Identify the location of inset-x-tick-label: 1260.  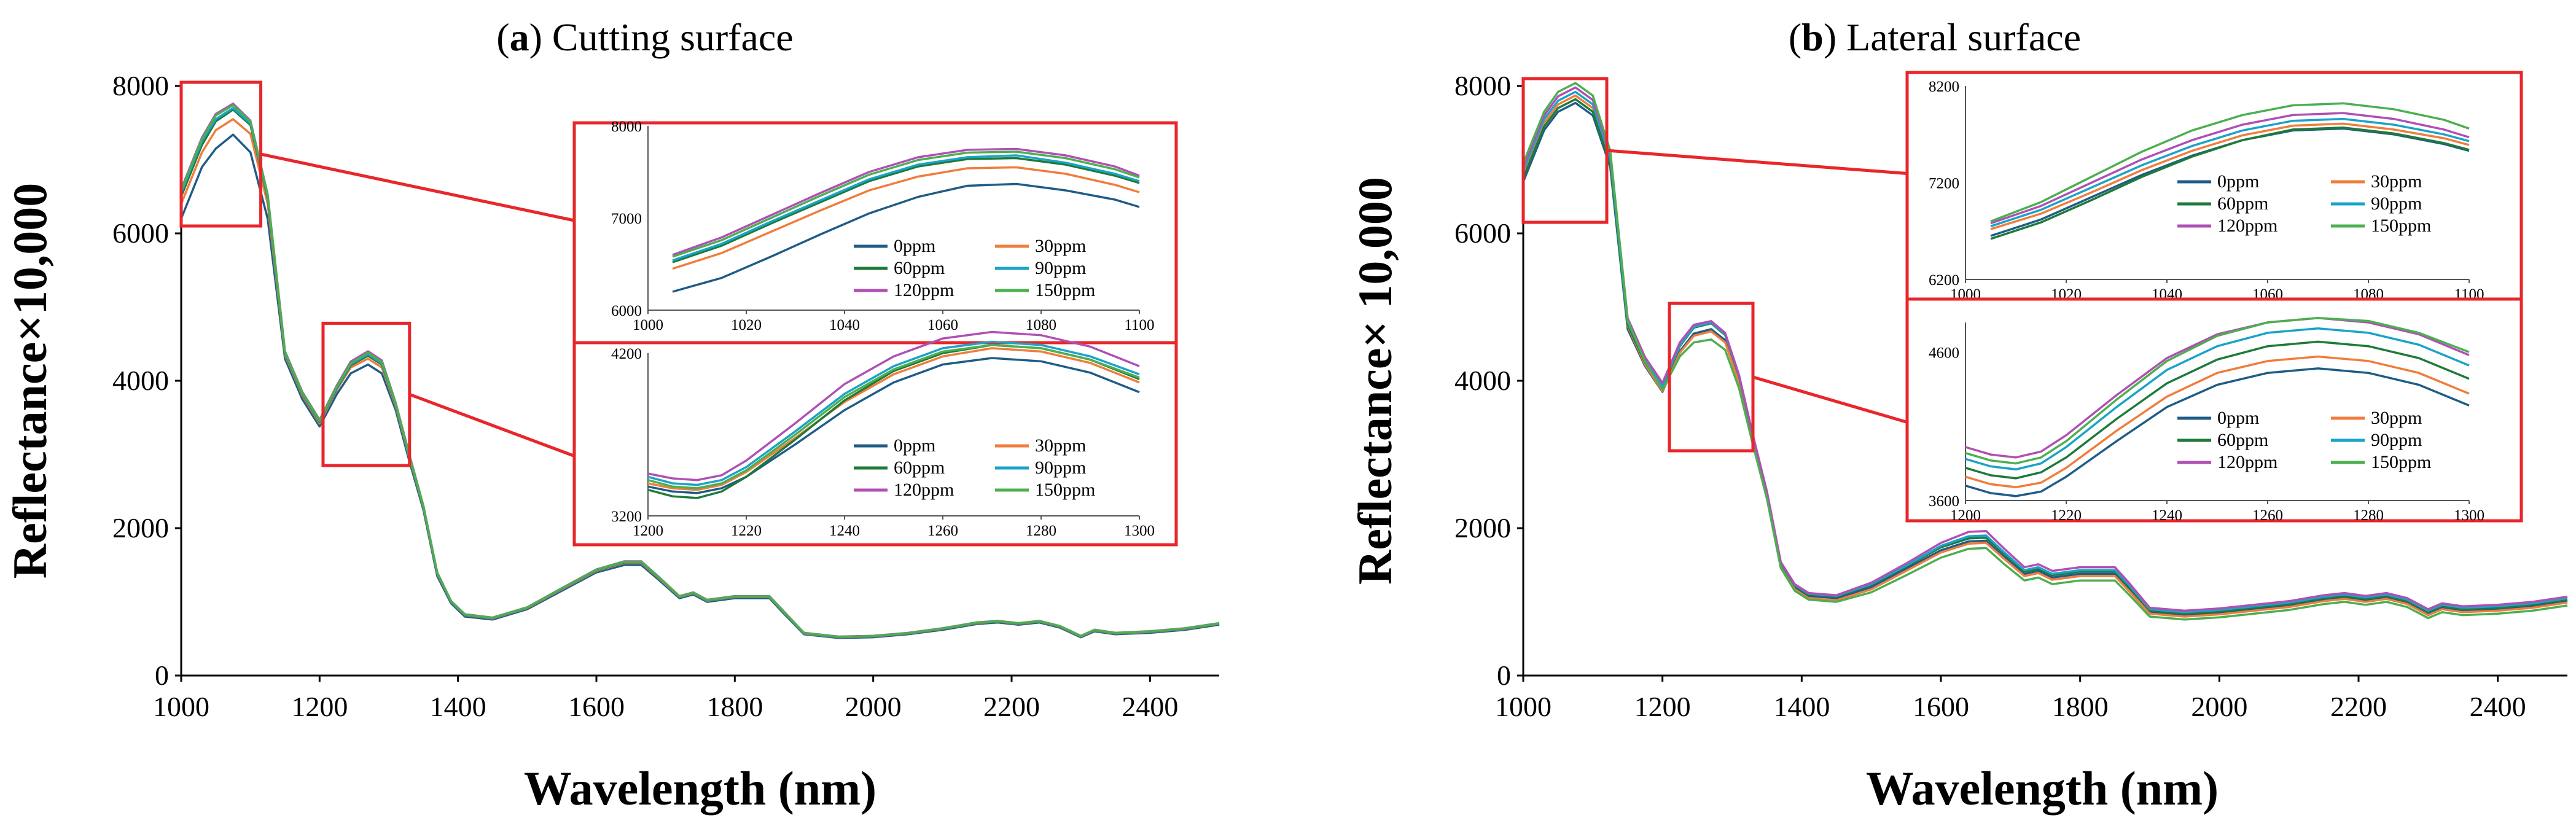
(2267, 516).